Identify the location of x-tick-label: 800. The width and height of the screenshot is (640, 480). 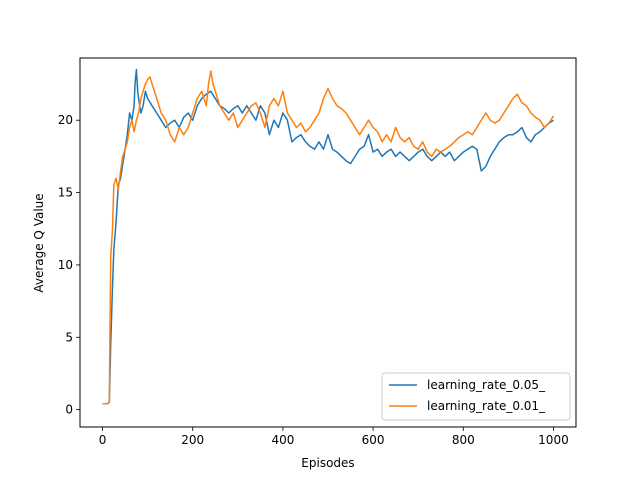
(463, 440).